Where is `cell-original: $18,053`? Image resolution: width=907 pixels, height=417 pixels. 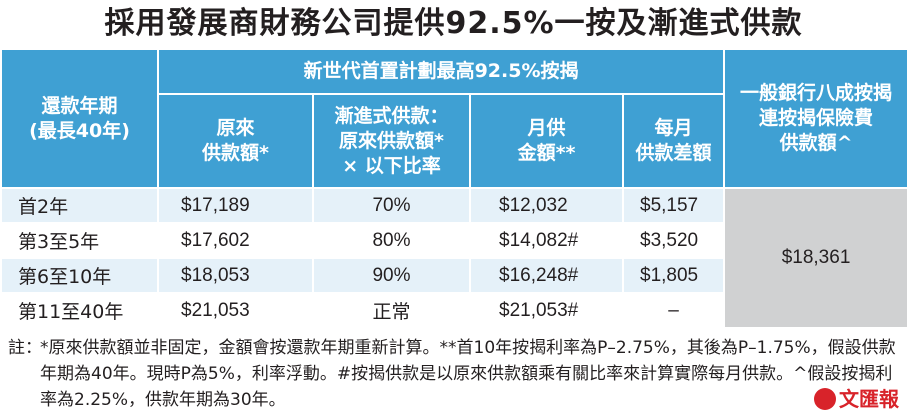 cell-original: $18,053 is located at coordinates (235, 275).